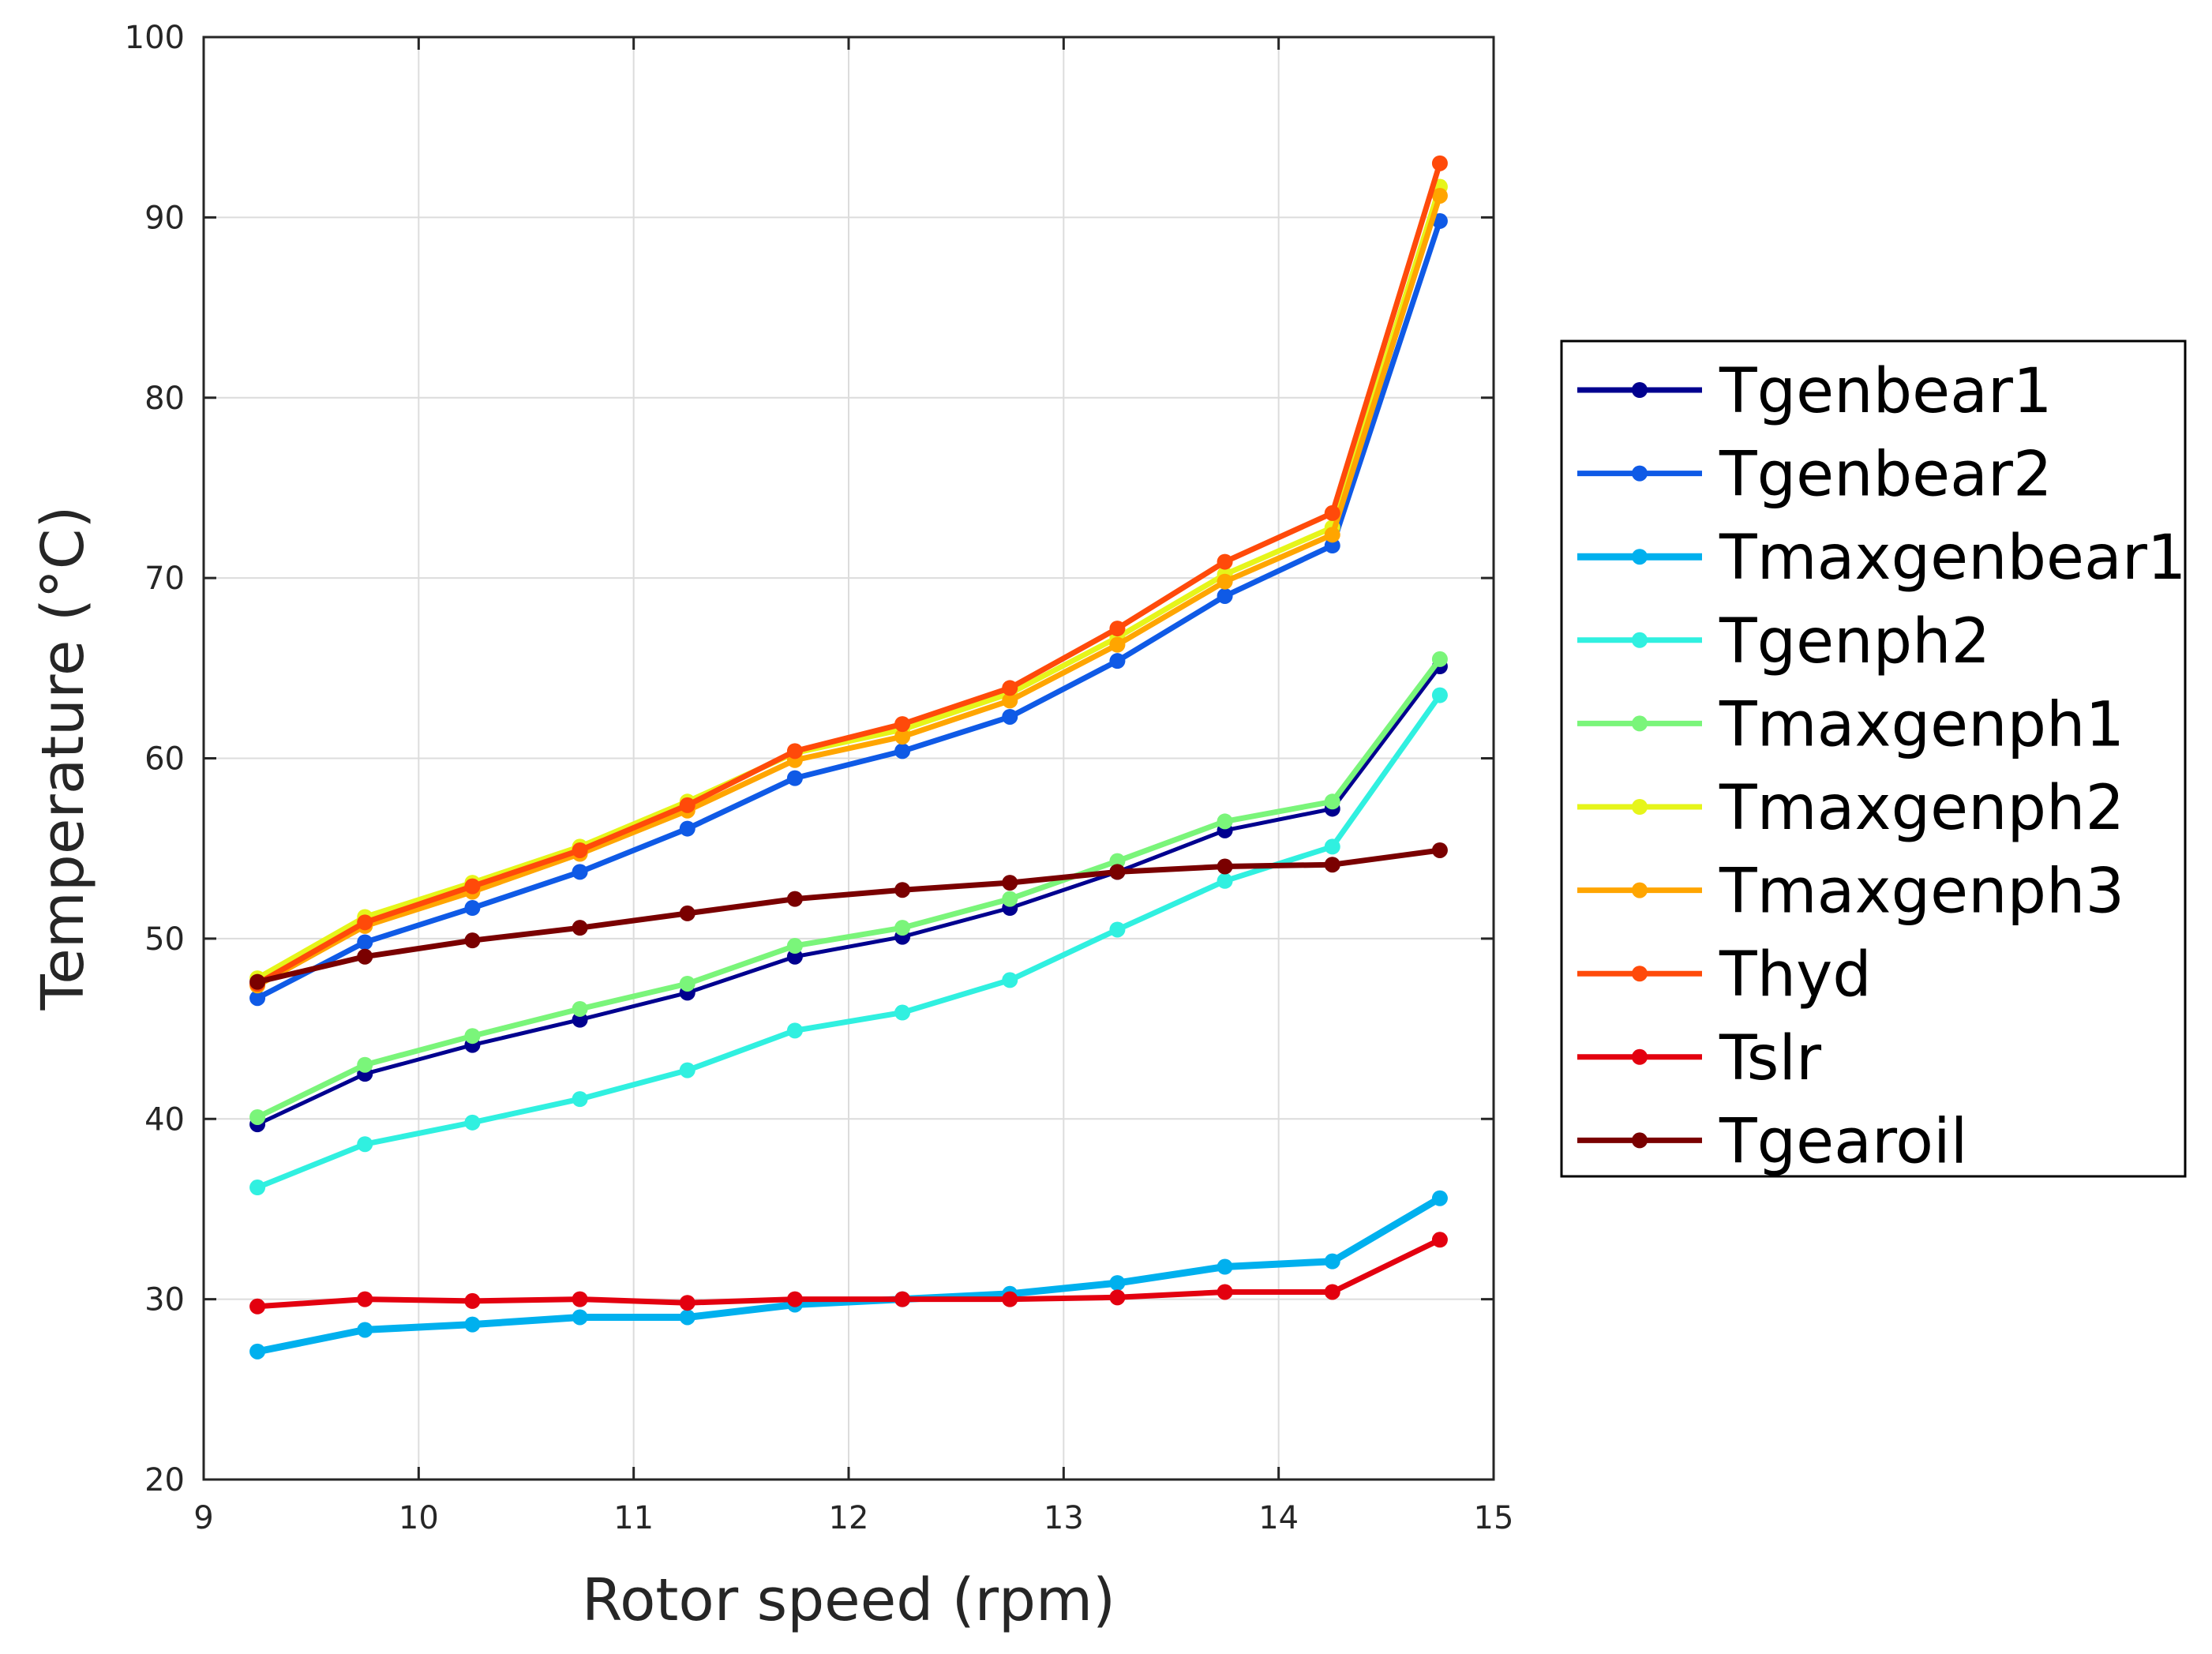  What do you see at coordinates (849, 1273) in the screenshot?
I see `series-tslr` at bounding box center [849, 1273].